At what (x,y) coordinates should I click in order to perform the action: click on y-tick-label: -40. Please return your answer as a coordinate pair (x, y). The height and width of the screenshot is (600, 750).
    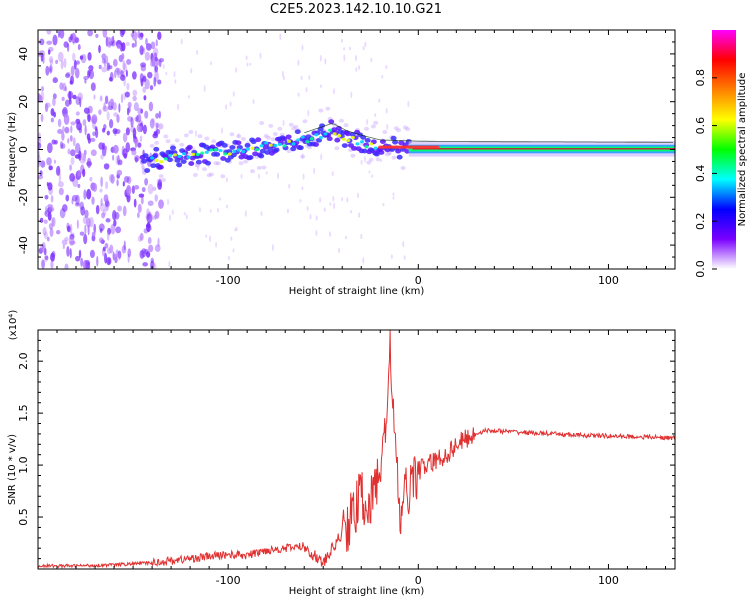
    Looking at the image, I should click on (23, 245).